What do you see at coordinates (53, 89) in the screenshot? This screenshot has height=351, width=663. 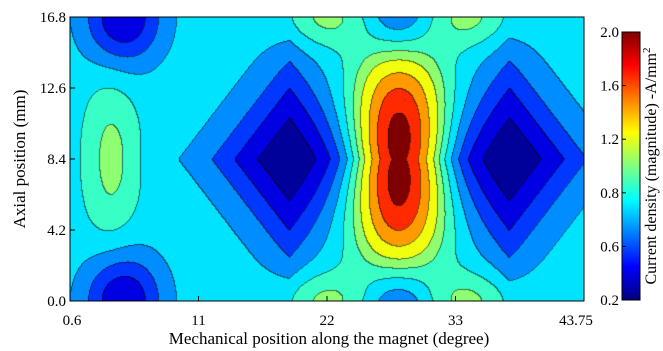 I see `y-tick-label: 12.6` at bounding box center [53, 89].